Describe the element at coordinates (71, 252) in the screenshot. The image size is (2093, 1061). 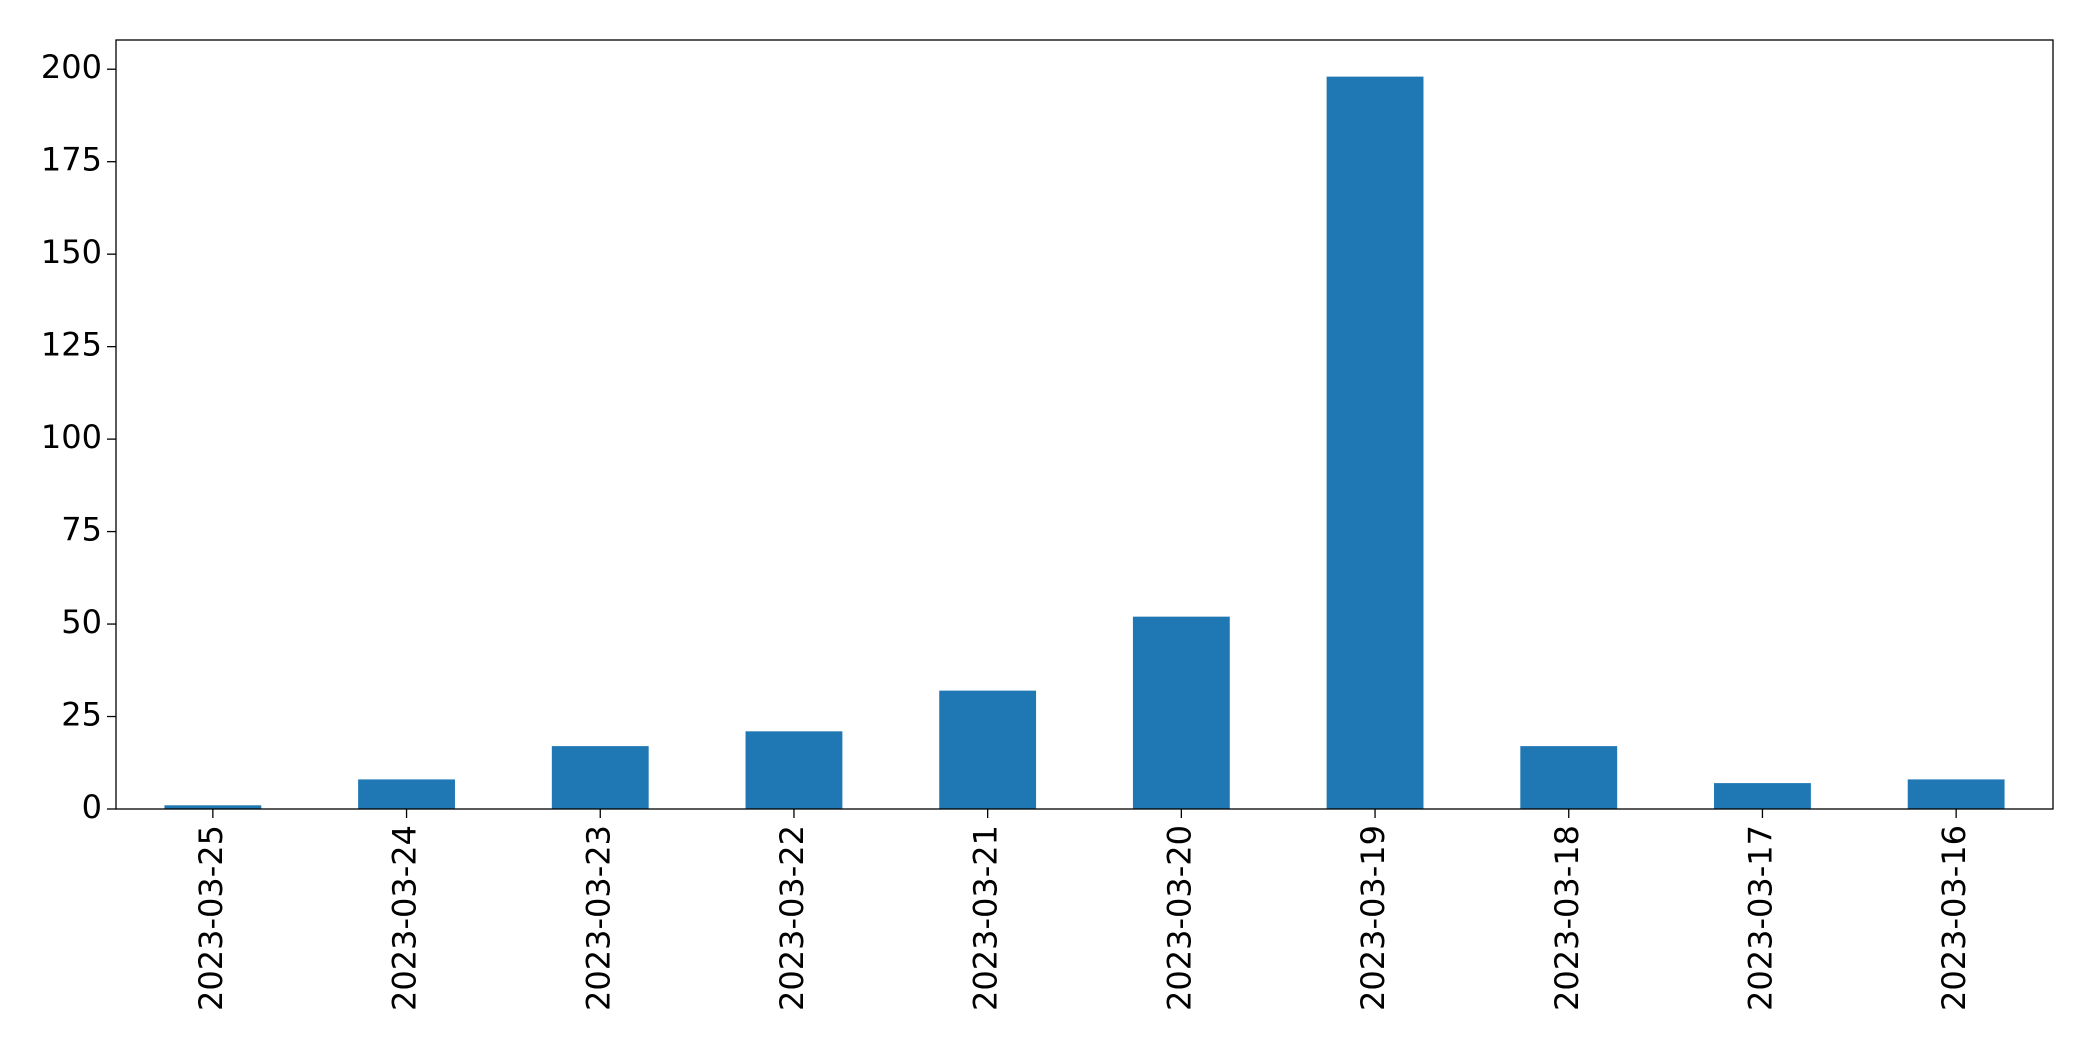
I see `y-tick-label: 150` at that location.